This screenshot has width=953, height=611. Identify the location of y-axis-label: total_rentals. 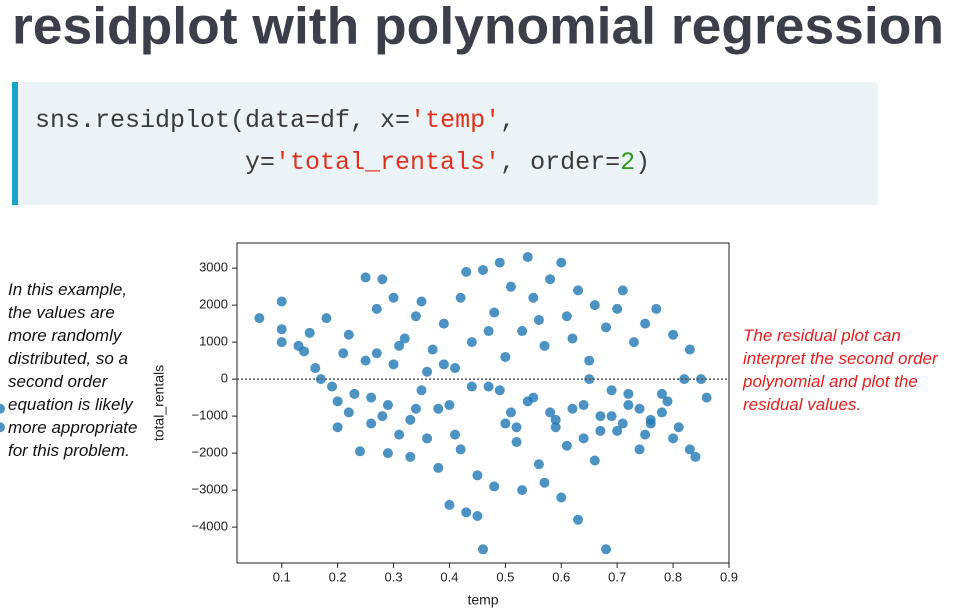
(159, 403).